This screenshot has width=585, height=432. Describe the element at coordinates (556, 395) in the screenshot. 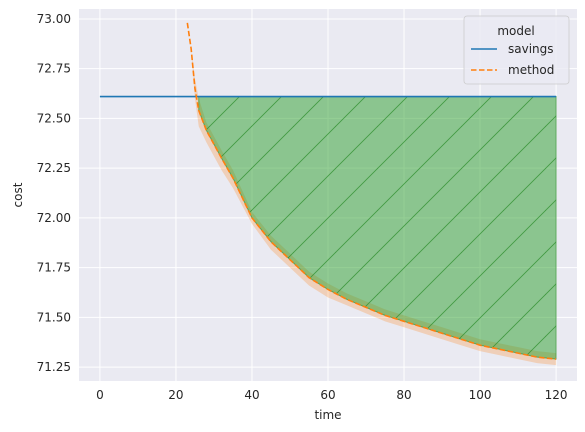

I see `x-tick-label: 120` at that location.